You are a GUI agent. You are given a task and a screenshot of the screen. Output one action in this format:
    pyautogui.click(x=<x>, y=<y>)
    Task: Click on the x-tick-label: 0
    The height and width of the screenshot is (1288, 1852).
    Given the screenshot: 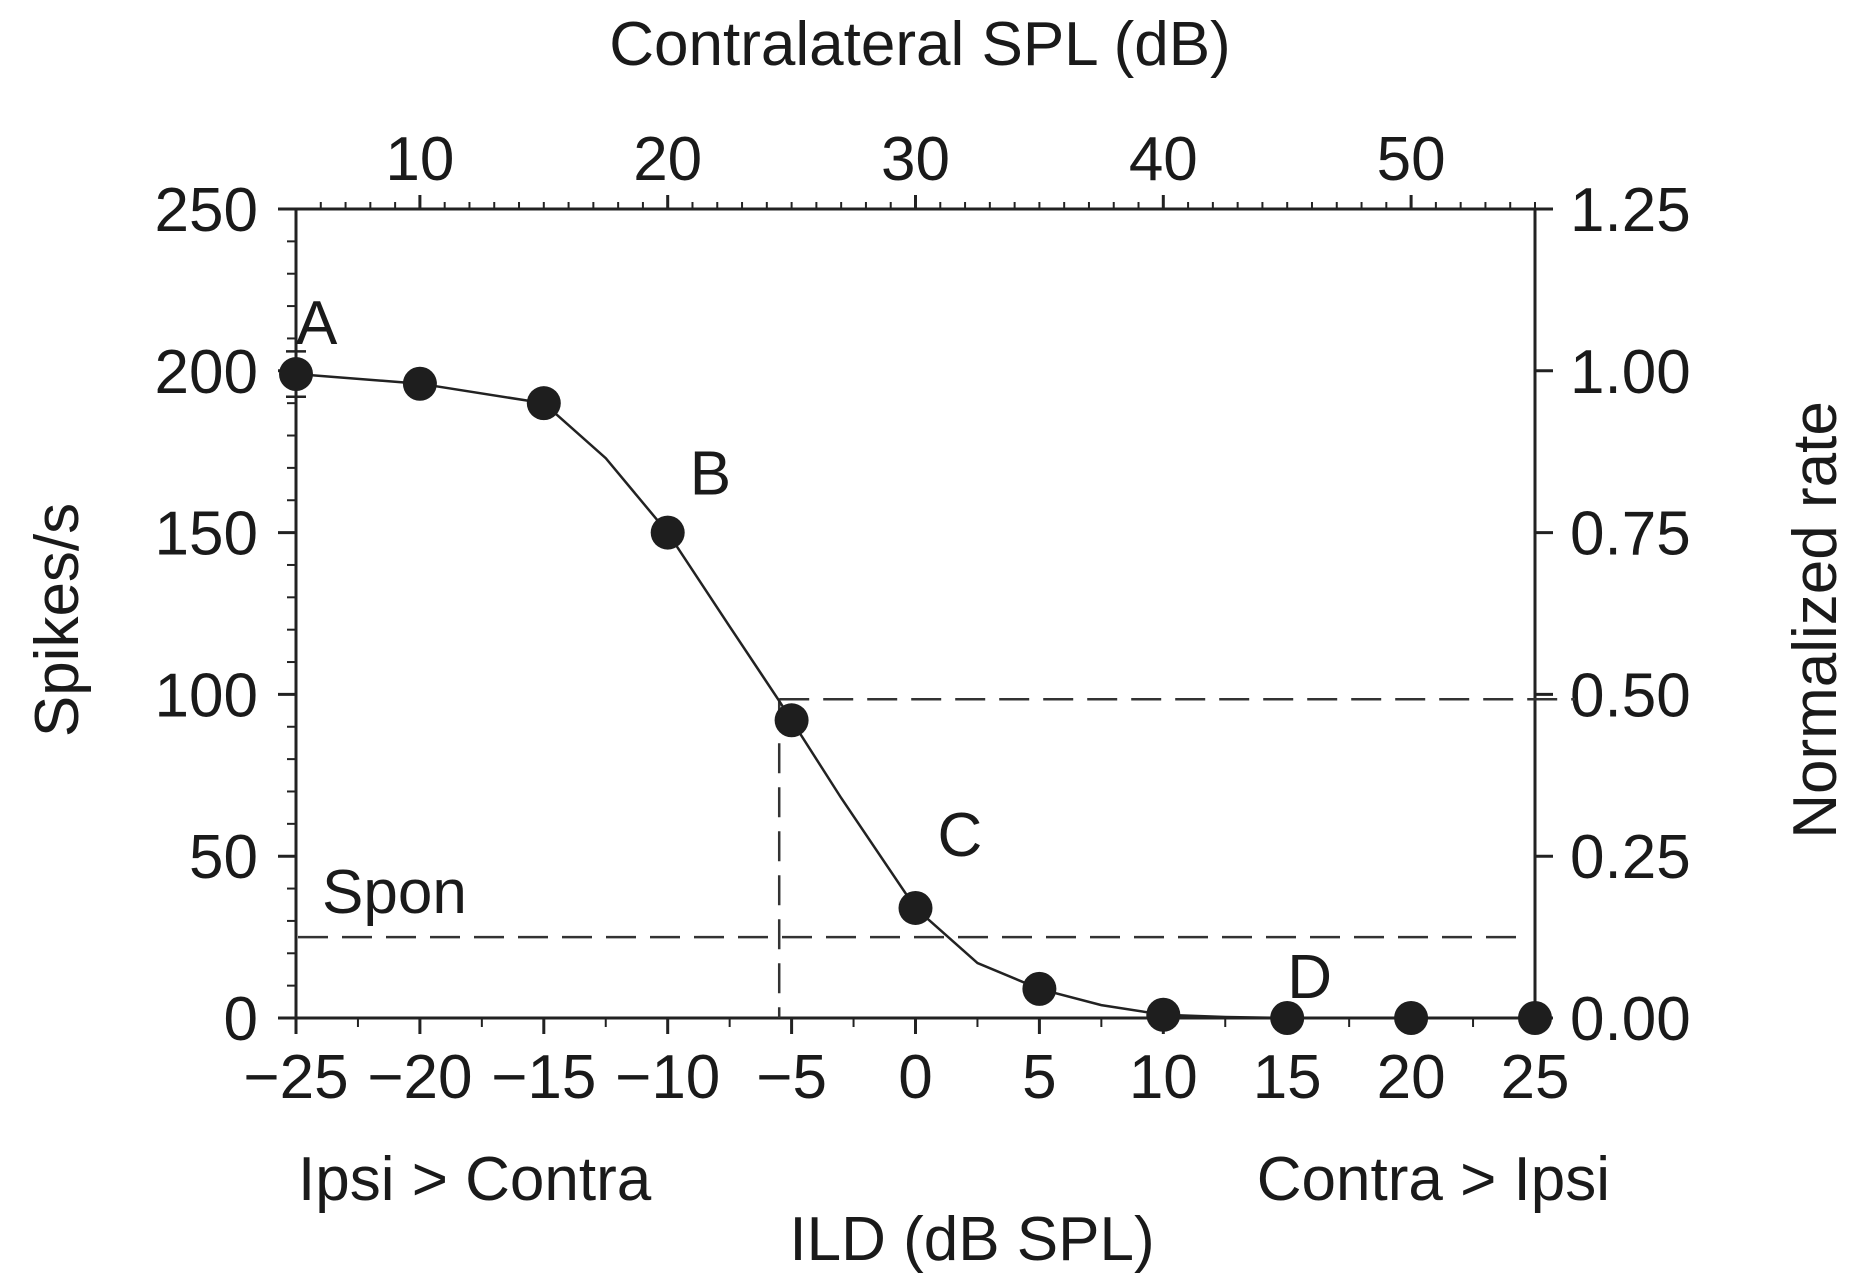 What is the action you would take?
    pyautogui.click(x=915, y=1077)
    